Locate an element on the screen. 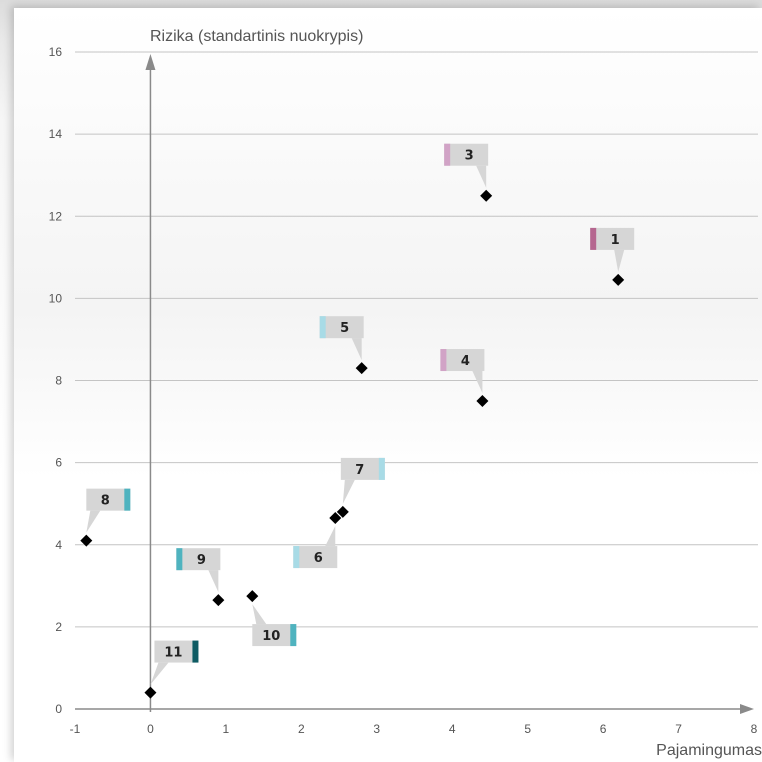 The image size is (762, 762). point-label-text-11: 11 is located at coordinates (173, 653).